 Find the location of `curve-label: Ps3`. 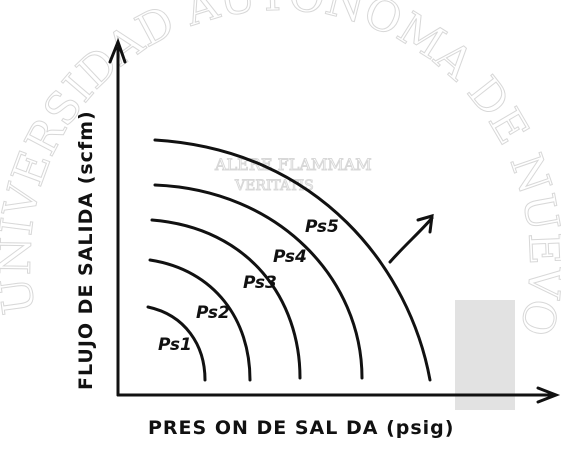

curve-label: Ps3 is located at coordinates (260, 283).